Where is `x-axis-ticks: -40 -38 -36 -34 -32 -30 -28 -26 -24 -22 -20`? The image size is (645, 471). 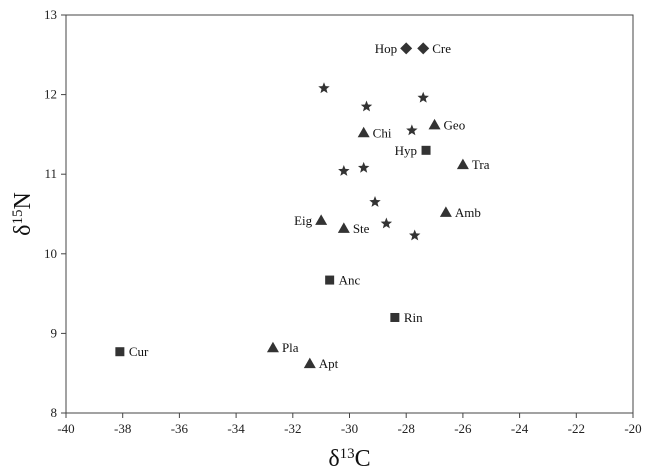
x-axis-ticks: -40 -38 -36 -34 -32 -30 -28 -26 -24 -22 -20 is located at coordinates (349, 424).